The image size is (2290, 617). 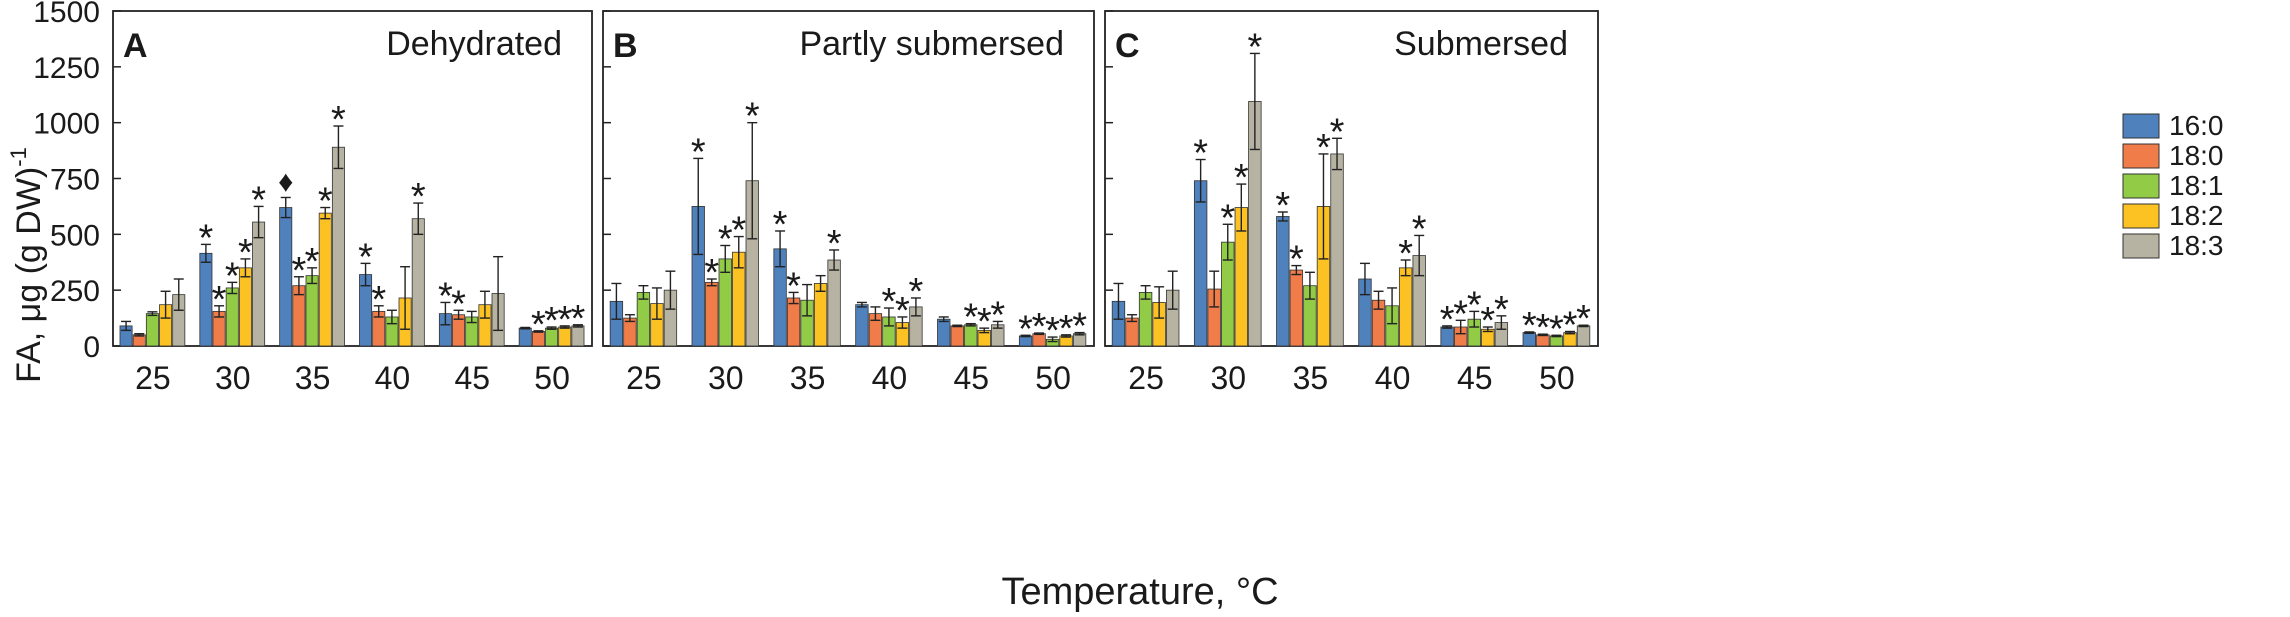 I want to click on x-axis-label: Temperature, °C, so click(x=1139, y=592).